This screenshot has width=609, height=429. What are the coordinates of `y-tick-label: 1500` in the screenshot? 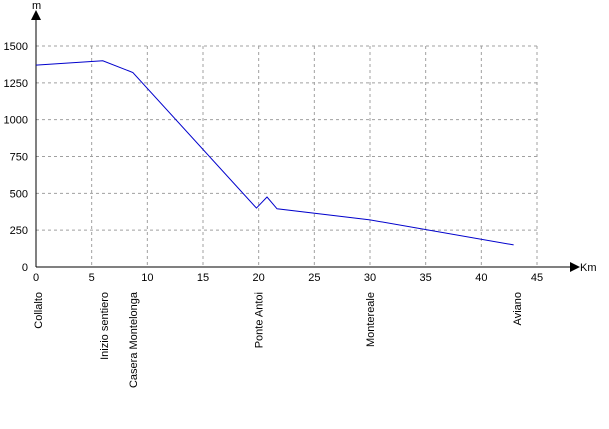 It's located at (16, 47).